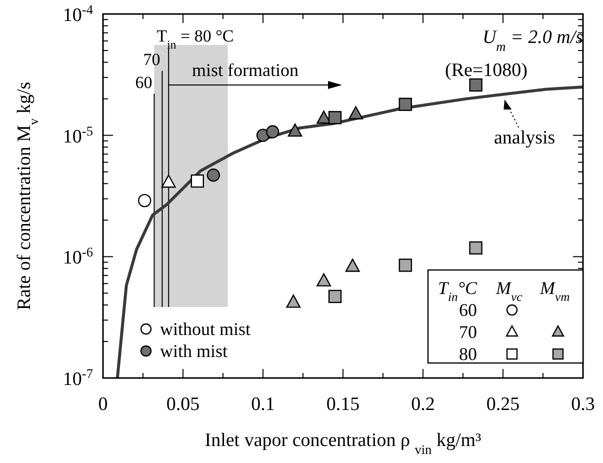 The image size is (603, 463). I want to click on x-axis-title: Inlet vapor concentration ρ $_{vin}$ kg/m³, so click(343, 443).